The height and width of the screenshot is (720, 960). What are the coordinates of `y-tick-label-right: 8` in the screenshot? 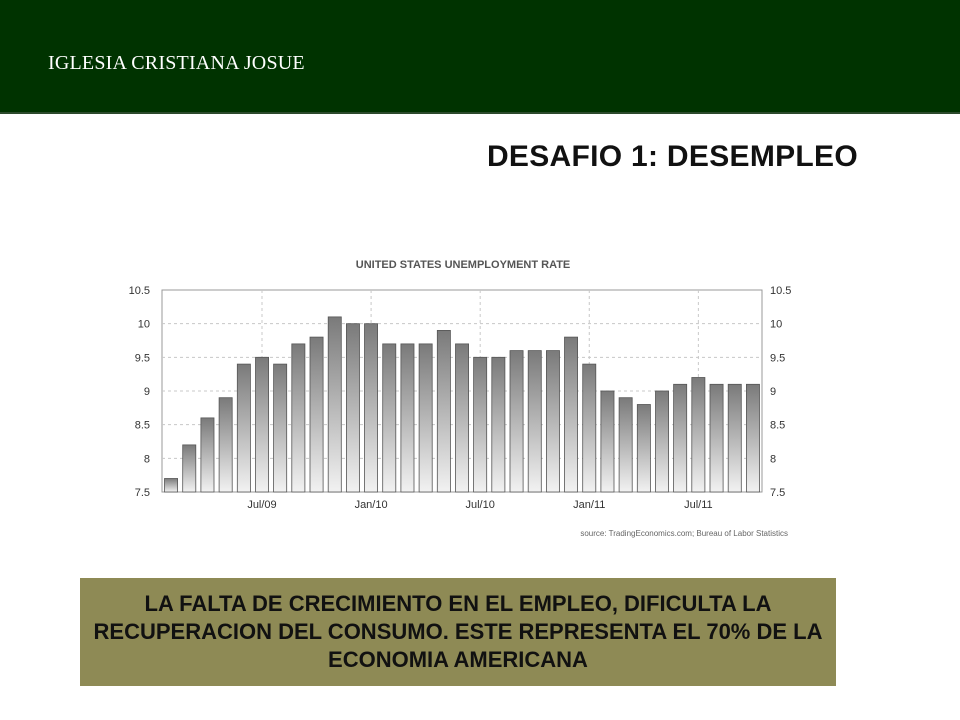 It's located at (773, 459).